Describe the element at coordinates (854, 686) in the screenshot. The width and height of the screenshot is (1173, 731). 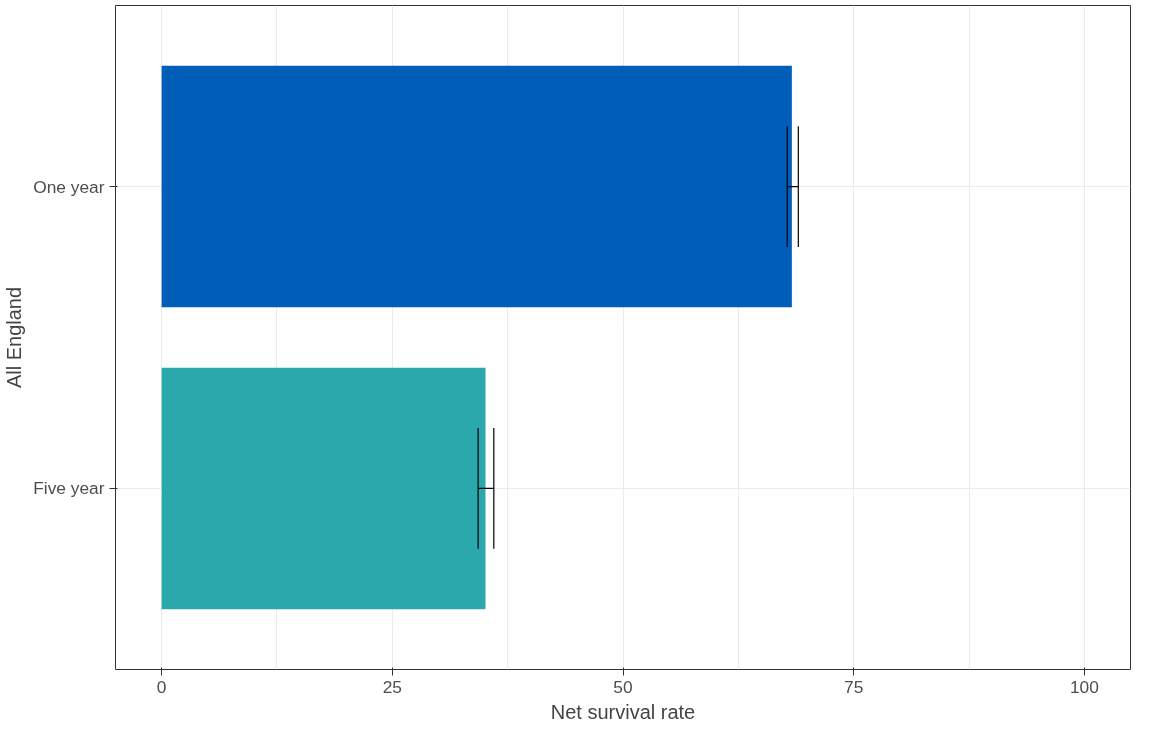
I see `x-tick-label: 75` at that location.